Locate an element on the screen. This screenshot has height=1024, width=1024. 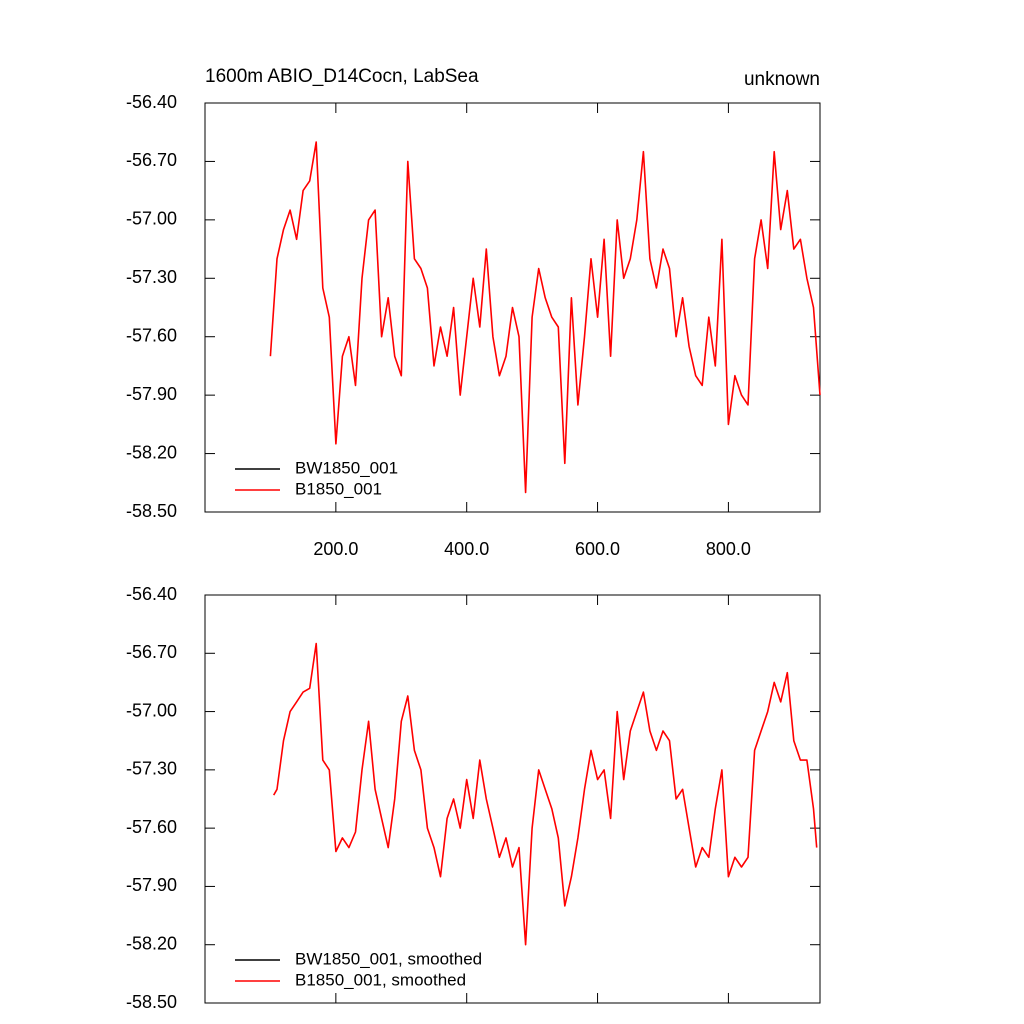
x-tick-label: 200.0 is located at coordinates (335, 549).